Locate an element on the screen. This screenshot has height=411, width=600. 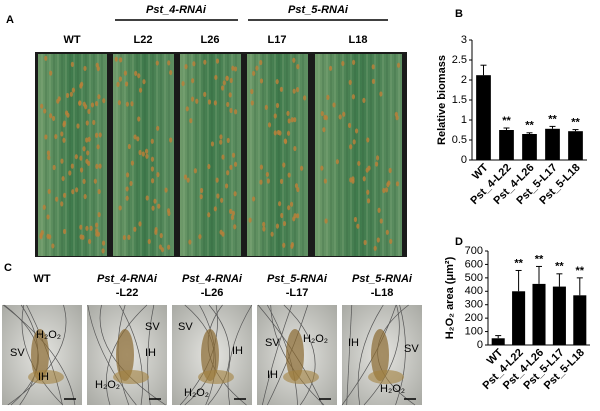
image-title: Pst_4-RNAi is located at coordinates (127, 279).